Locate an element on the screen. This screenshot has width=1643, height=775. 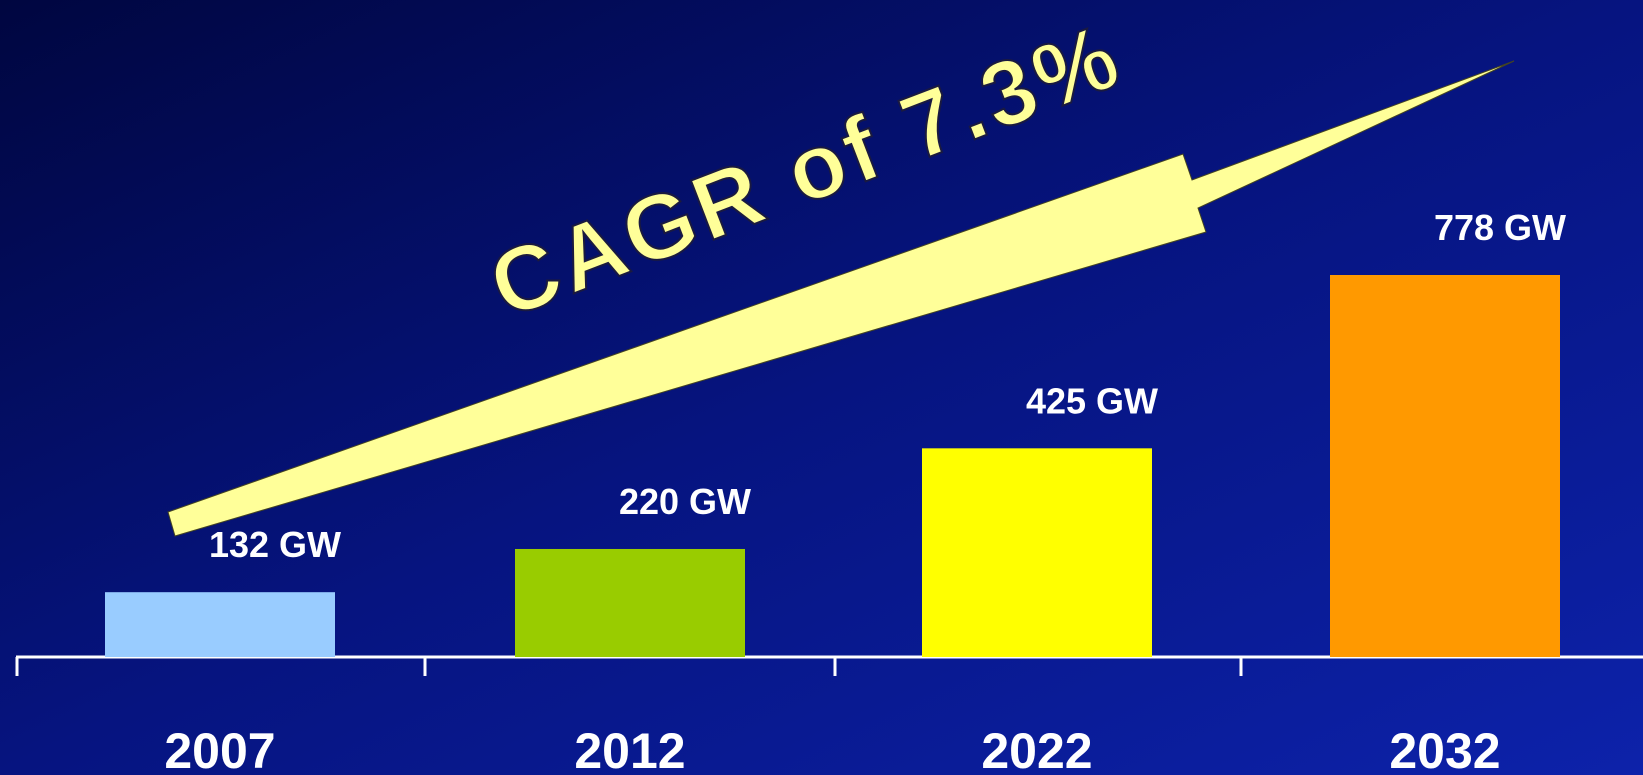
x-tick-label: 2012 is located at coordinates (629, 749).